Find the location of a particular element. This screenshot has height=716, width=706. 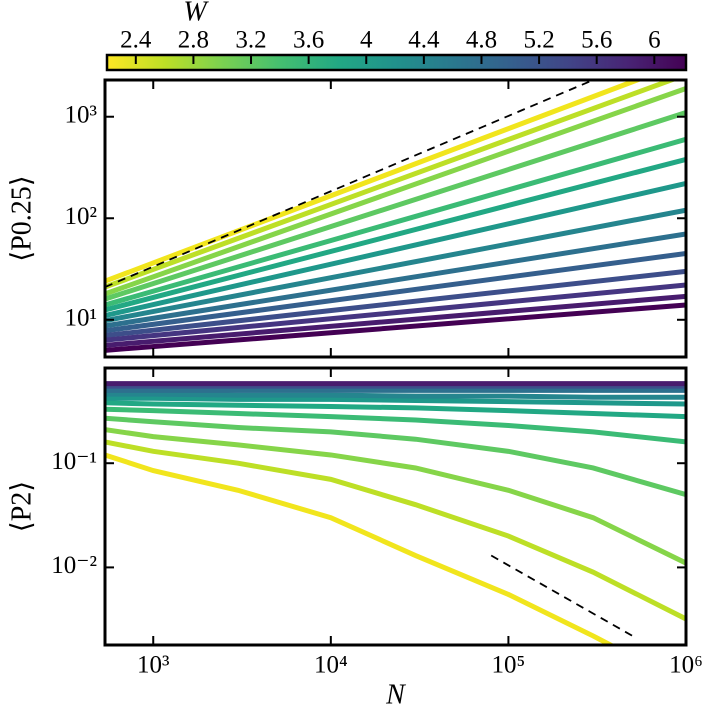

y-tick-label: 10³ is located at coordinates (81, 114).